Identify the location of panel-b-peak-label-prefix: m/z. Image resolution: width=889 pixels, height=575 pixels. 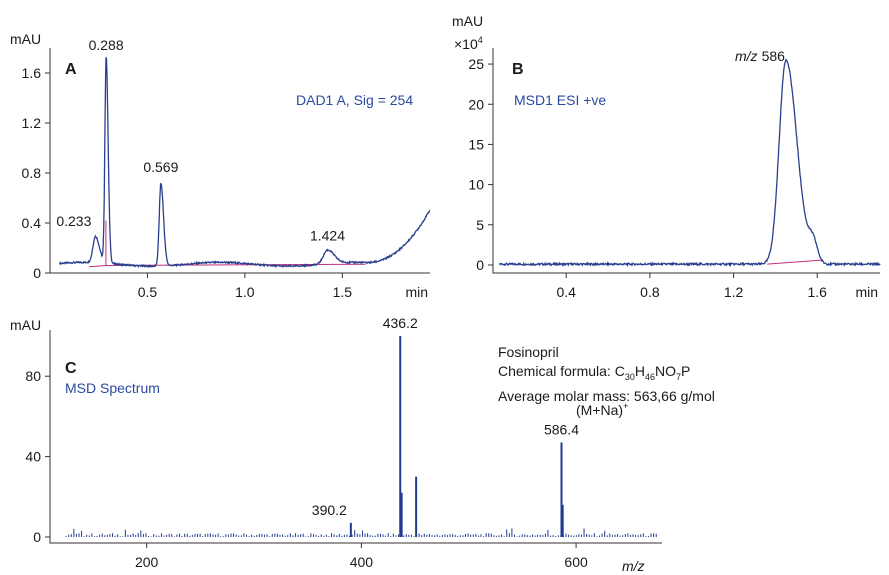
(746, 56).